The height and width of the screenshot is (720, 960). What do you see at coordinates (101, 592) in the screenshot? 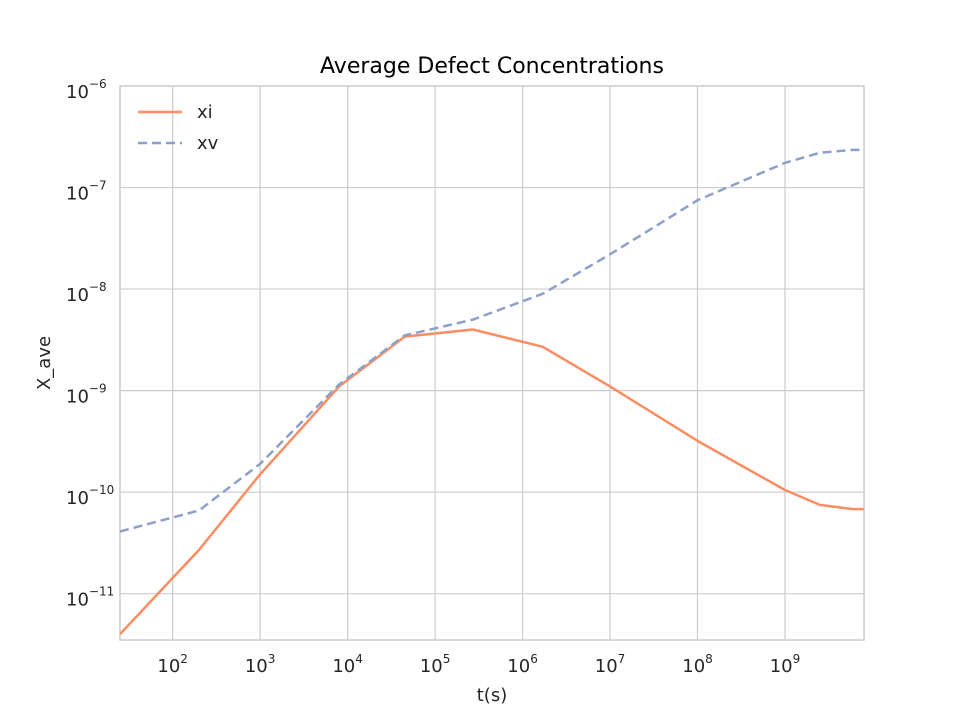
I see `y-tick-exponent: −11` at bounding box center [101, 592].